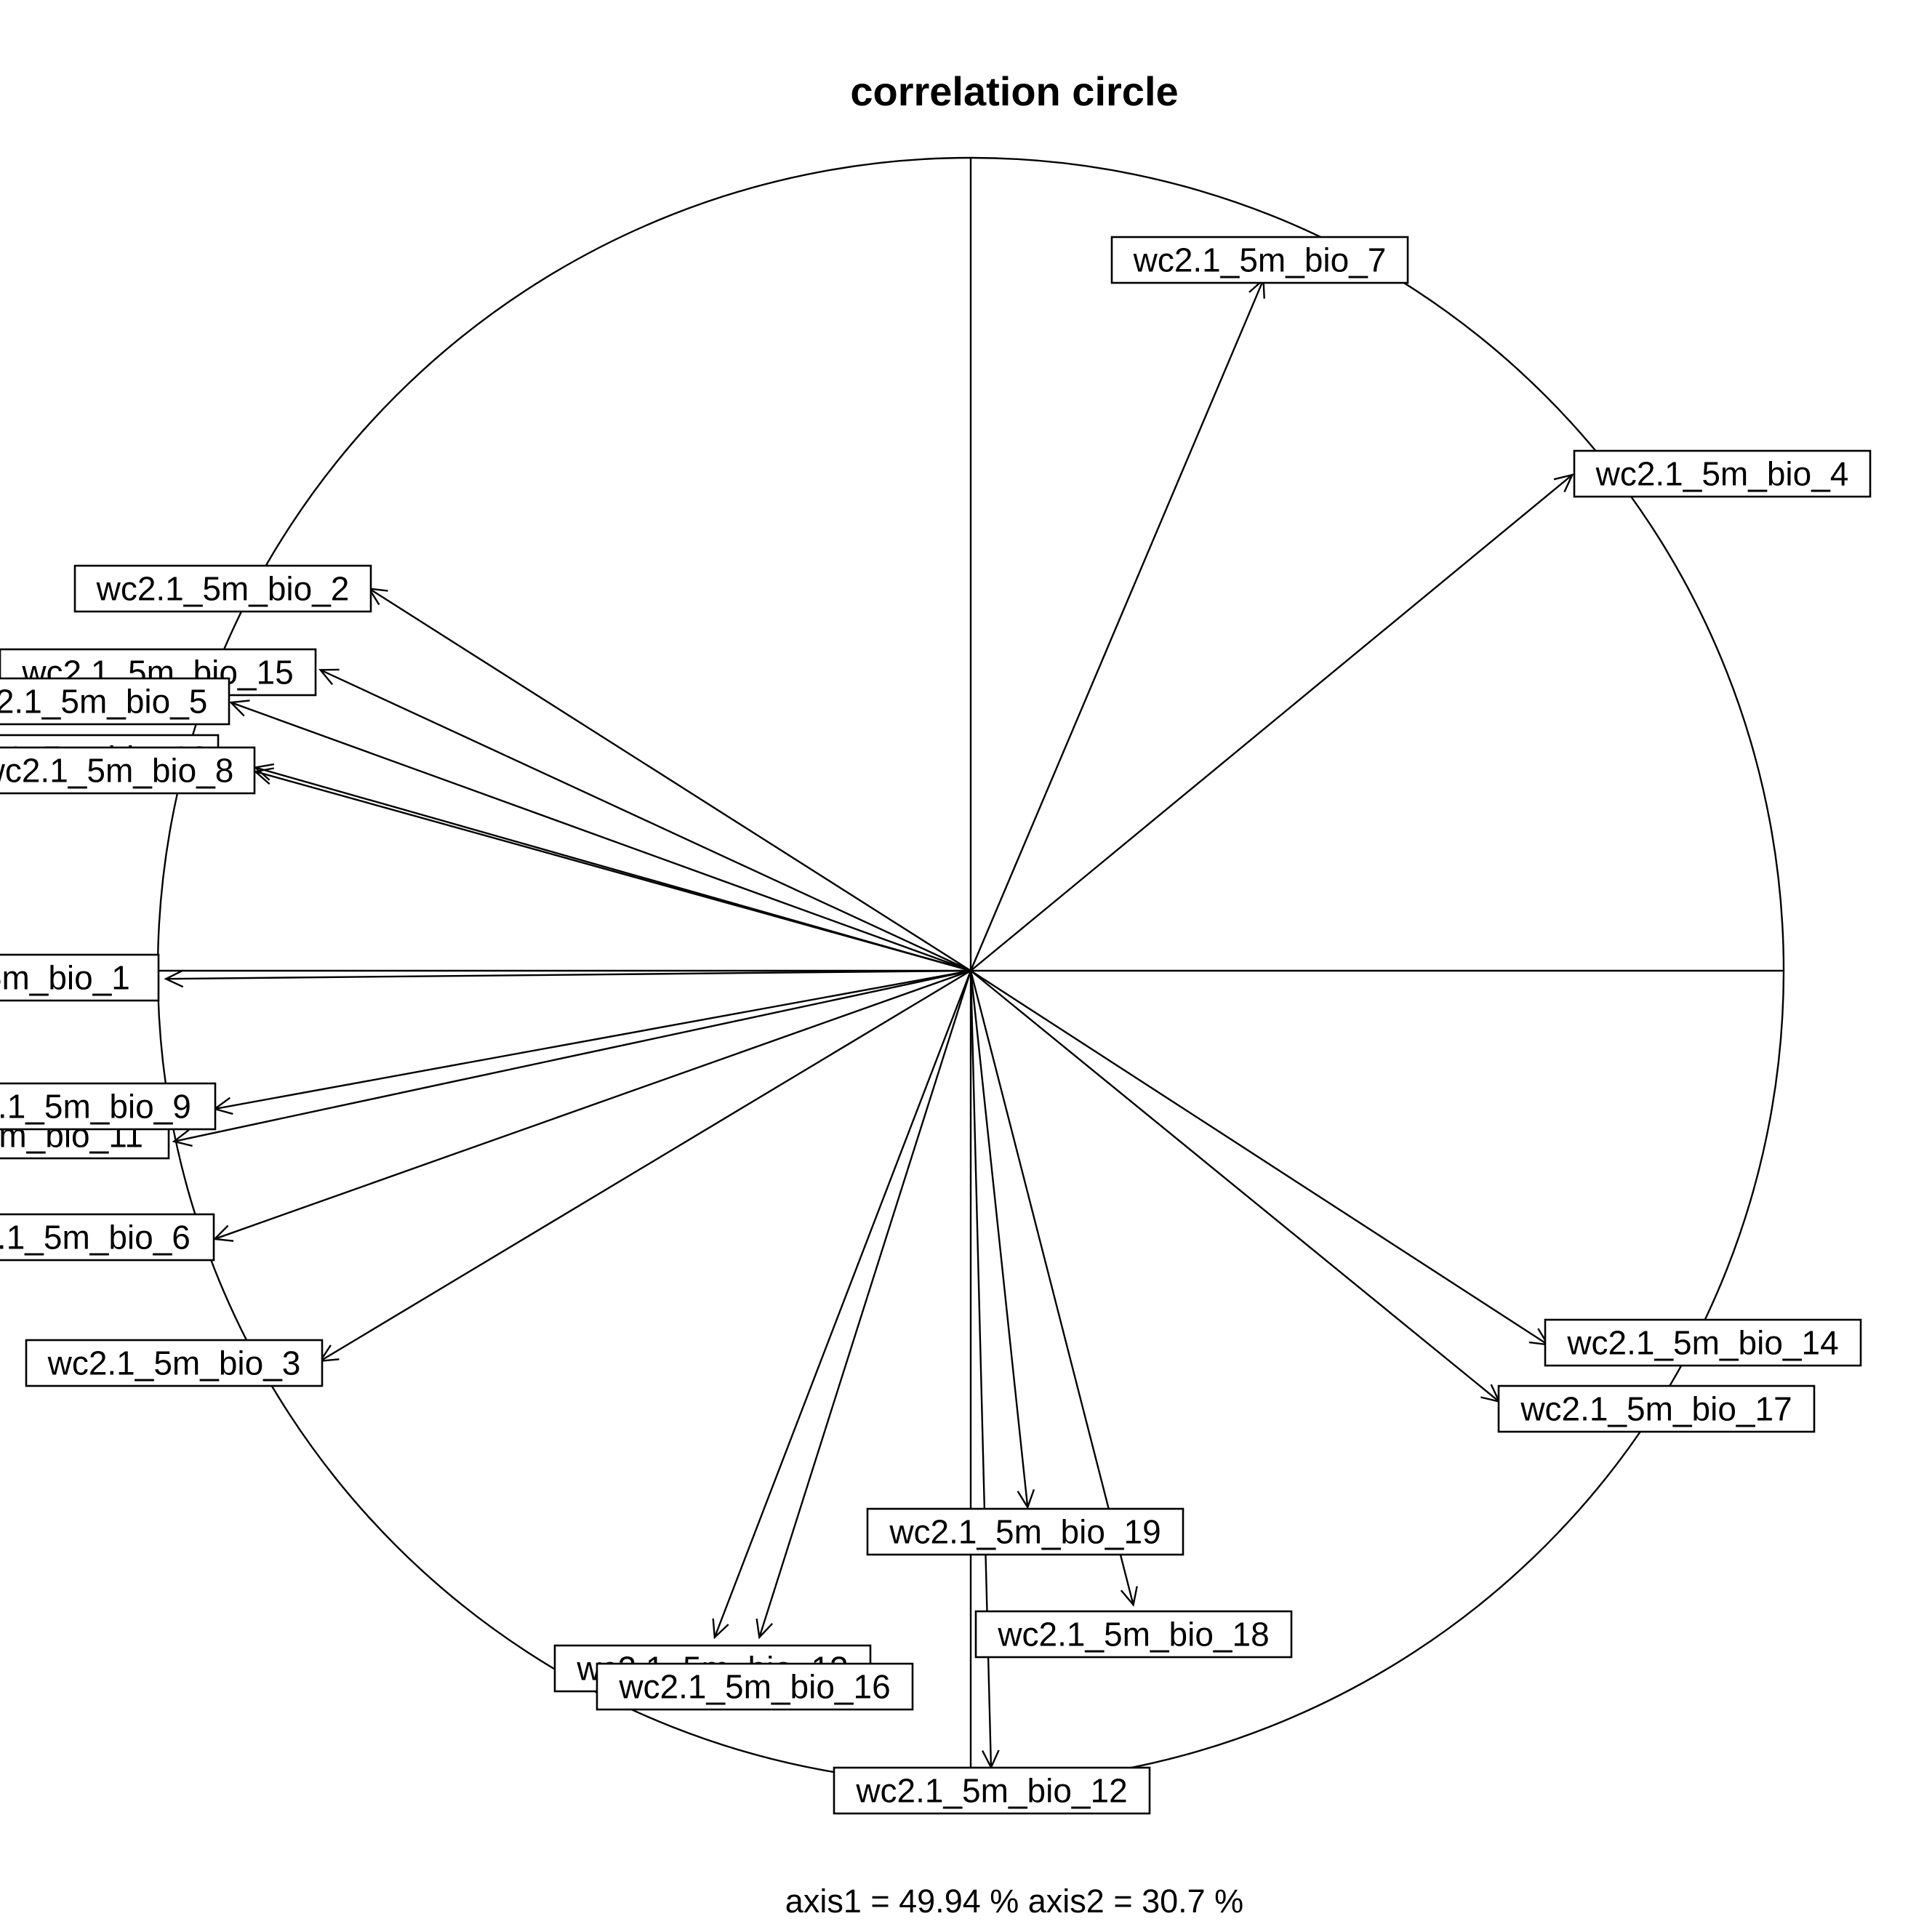 The height and width of the screenshot is (1932, 1932). Describe the element at coordinates (103, 702) in the screenshot. I see `label-text-wc2-1-5m-bio-5: wc2.1_5m_bio_5` at that location.